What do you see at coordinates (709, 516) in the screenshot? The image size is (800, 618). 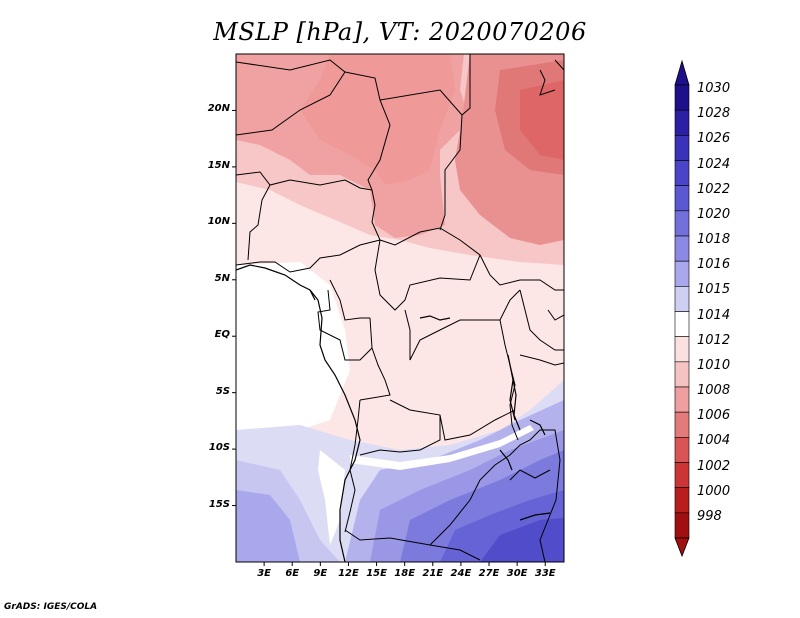 I see `colorbar-level-label: 998` at bounding box center [709, 516].